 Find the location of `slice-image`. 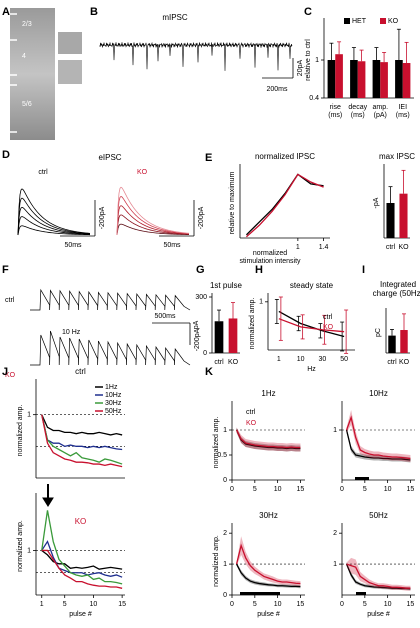

slice-image is located at coordinates (32, 74).